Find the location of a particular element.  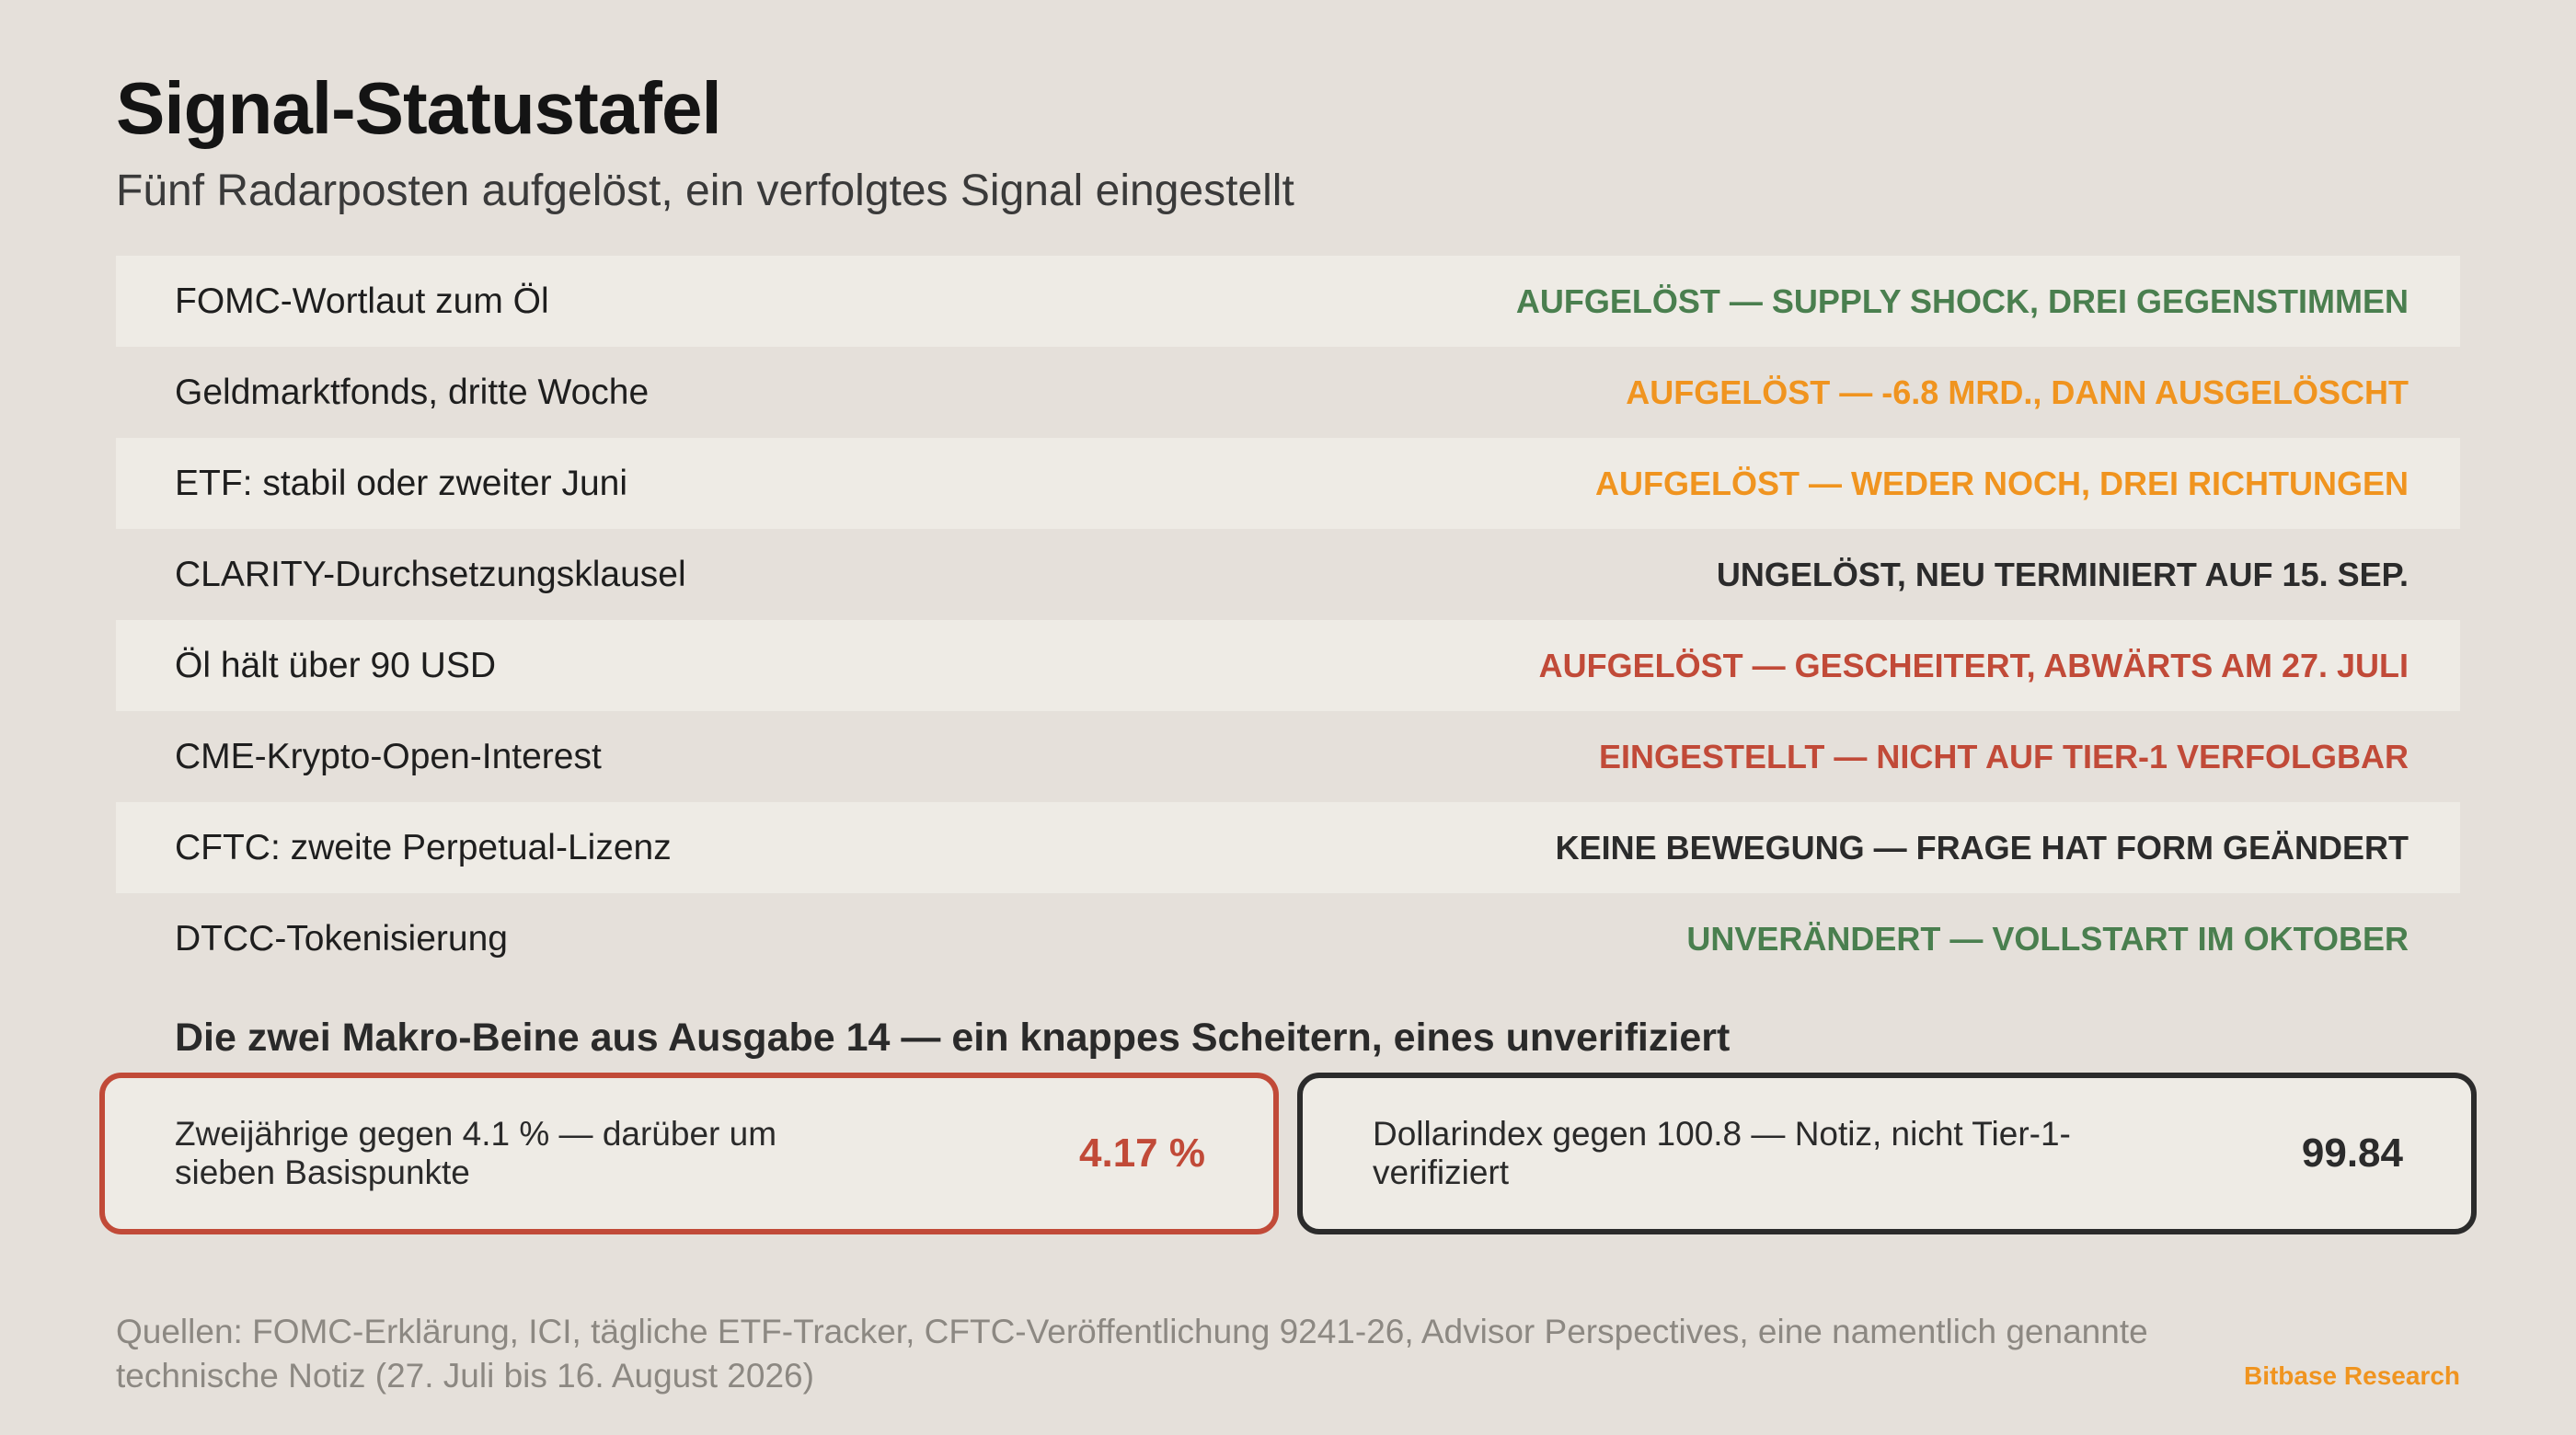

signal-label: CFTC: zweite Perpetual-Lizenz is located at coordinates (423, 847).